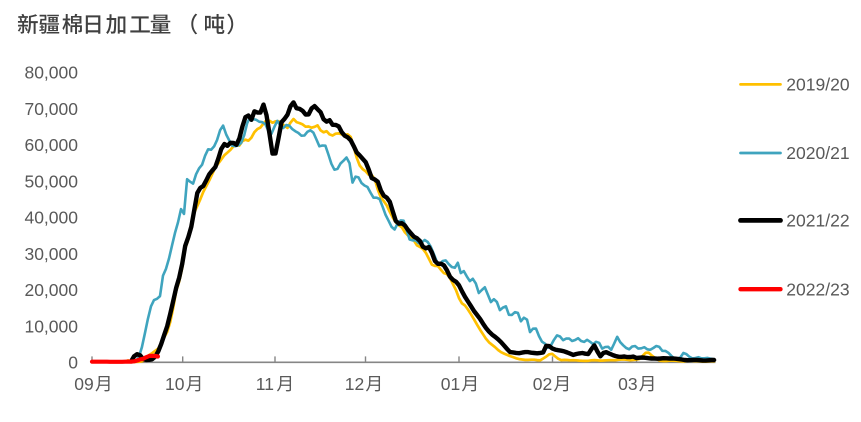 Image resolution: width=861 pixels, height=422 pixels. Describe the element at coordinates (817, 289) in the screenshot. I see `svg-text: 2022/23` at that location.